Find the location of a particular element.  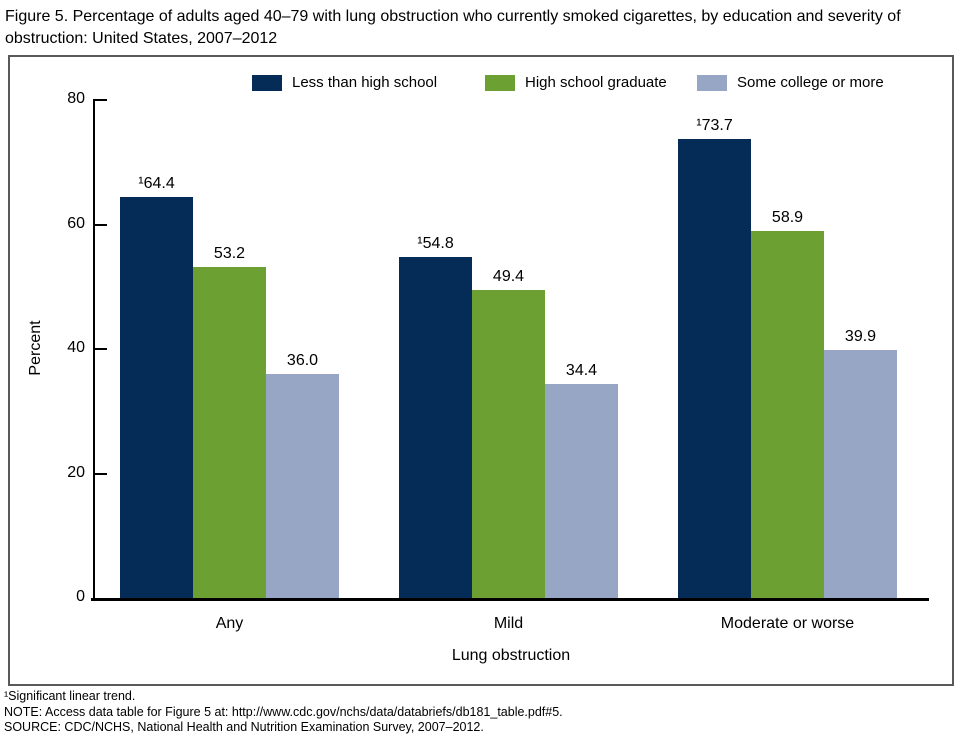

bar-value-label: 36.0 is located at coordinates (302, 360).